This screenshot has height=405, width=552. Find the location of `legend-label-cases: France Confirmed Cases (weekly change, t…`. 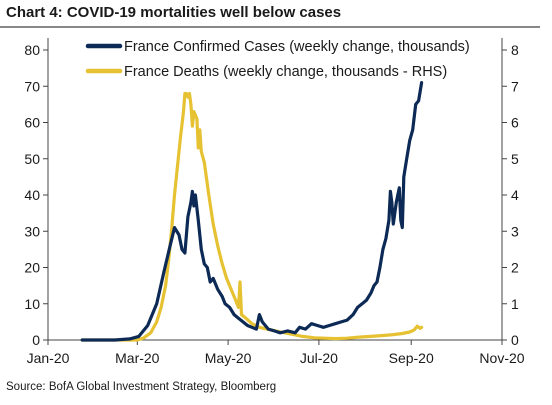

legend-label-cases: France Confirmed Cases (weekly change, t… is located at coordinates (297, 47).